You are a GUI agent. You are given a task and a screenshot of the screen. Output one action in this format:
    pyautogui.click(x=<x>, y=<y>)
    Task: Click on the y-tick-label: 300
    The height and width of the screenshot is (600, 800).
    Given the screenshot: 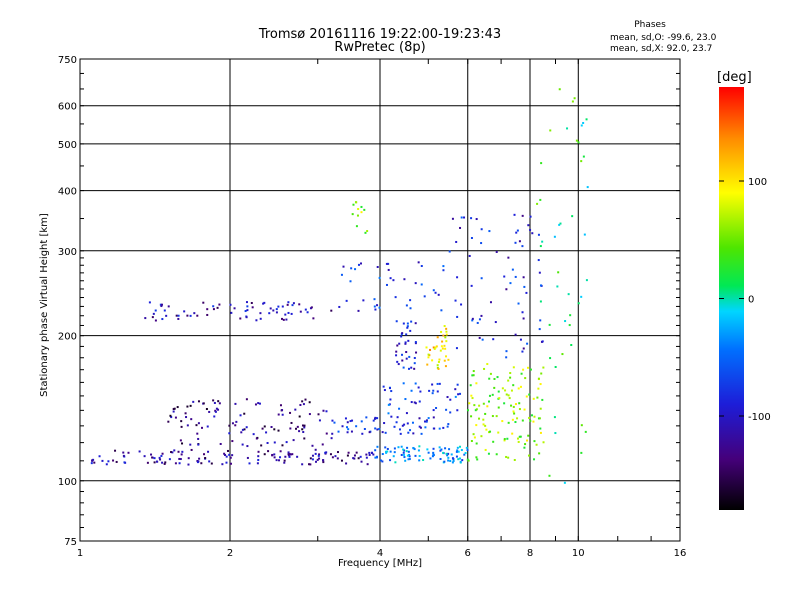 What is the action you would take?
    pyautogui.click(x=67, y=252)
    